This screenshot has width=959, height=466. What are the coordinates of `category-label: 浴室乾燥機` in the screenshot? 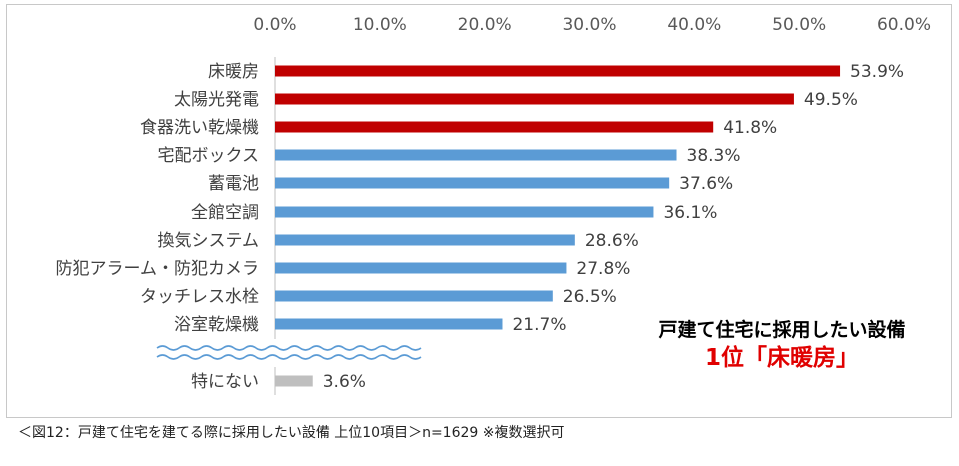 It's located at (216, 325).